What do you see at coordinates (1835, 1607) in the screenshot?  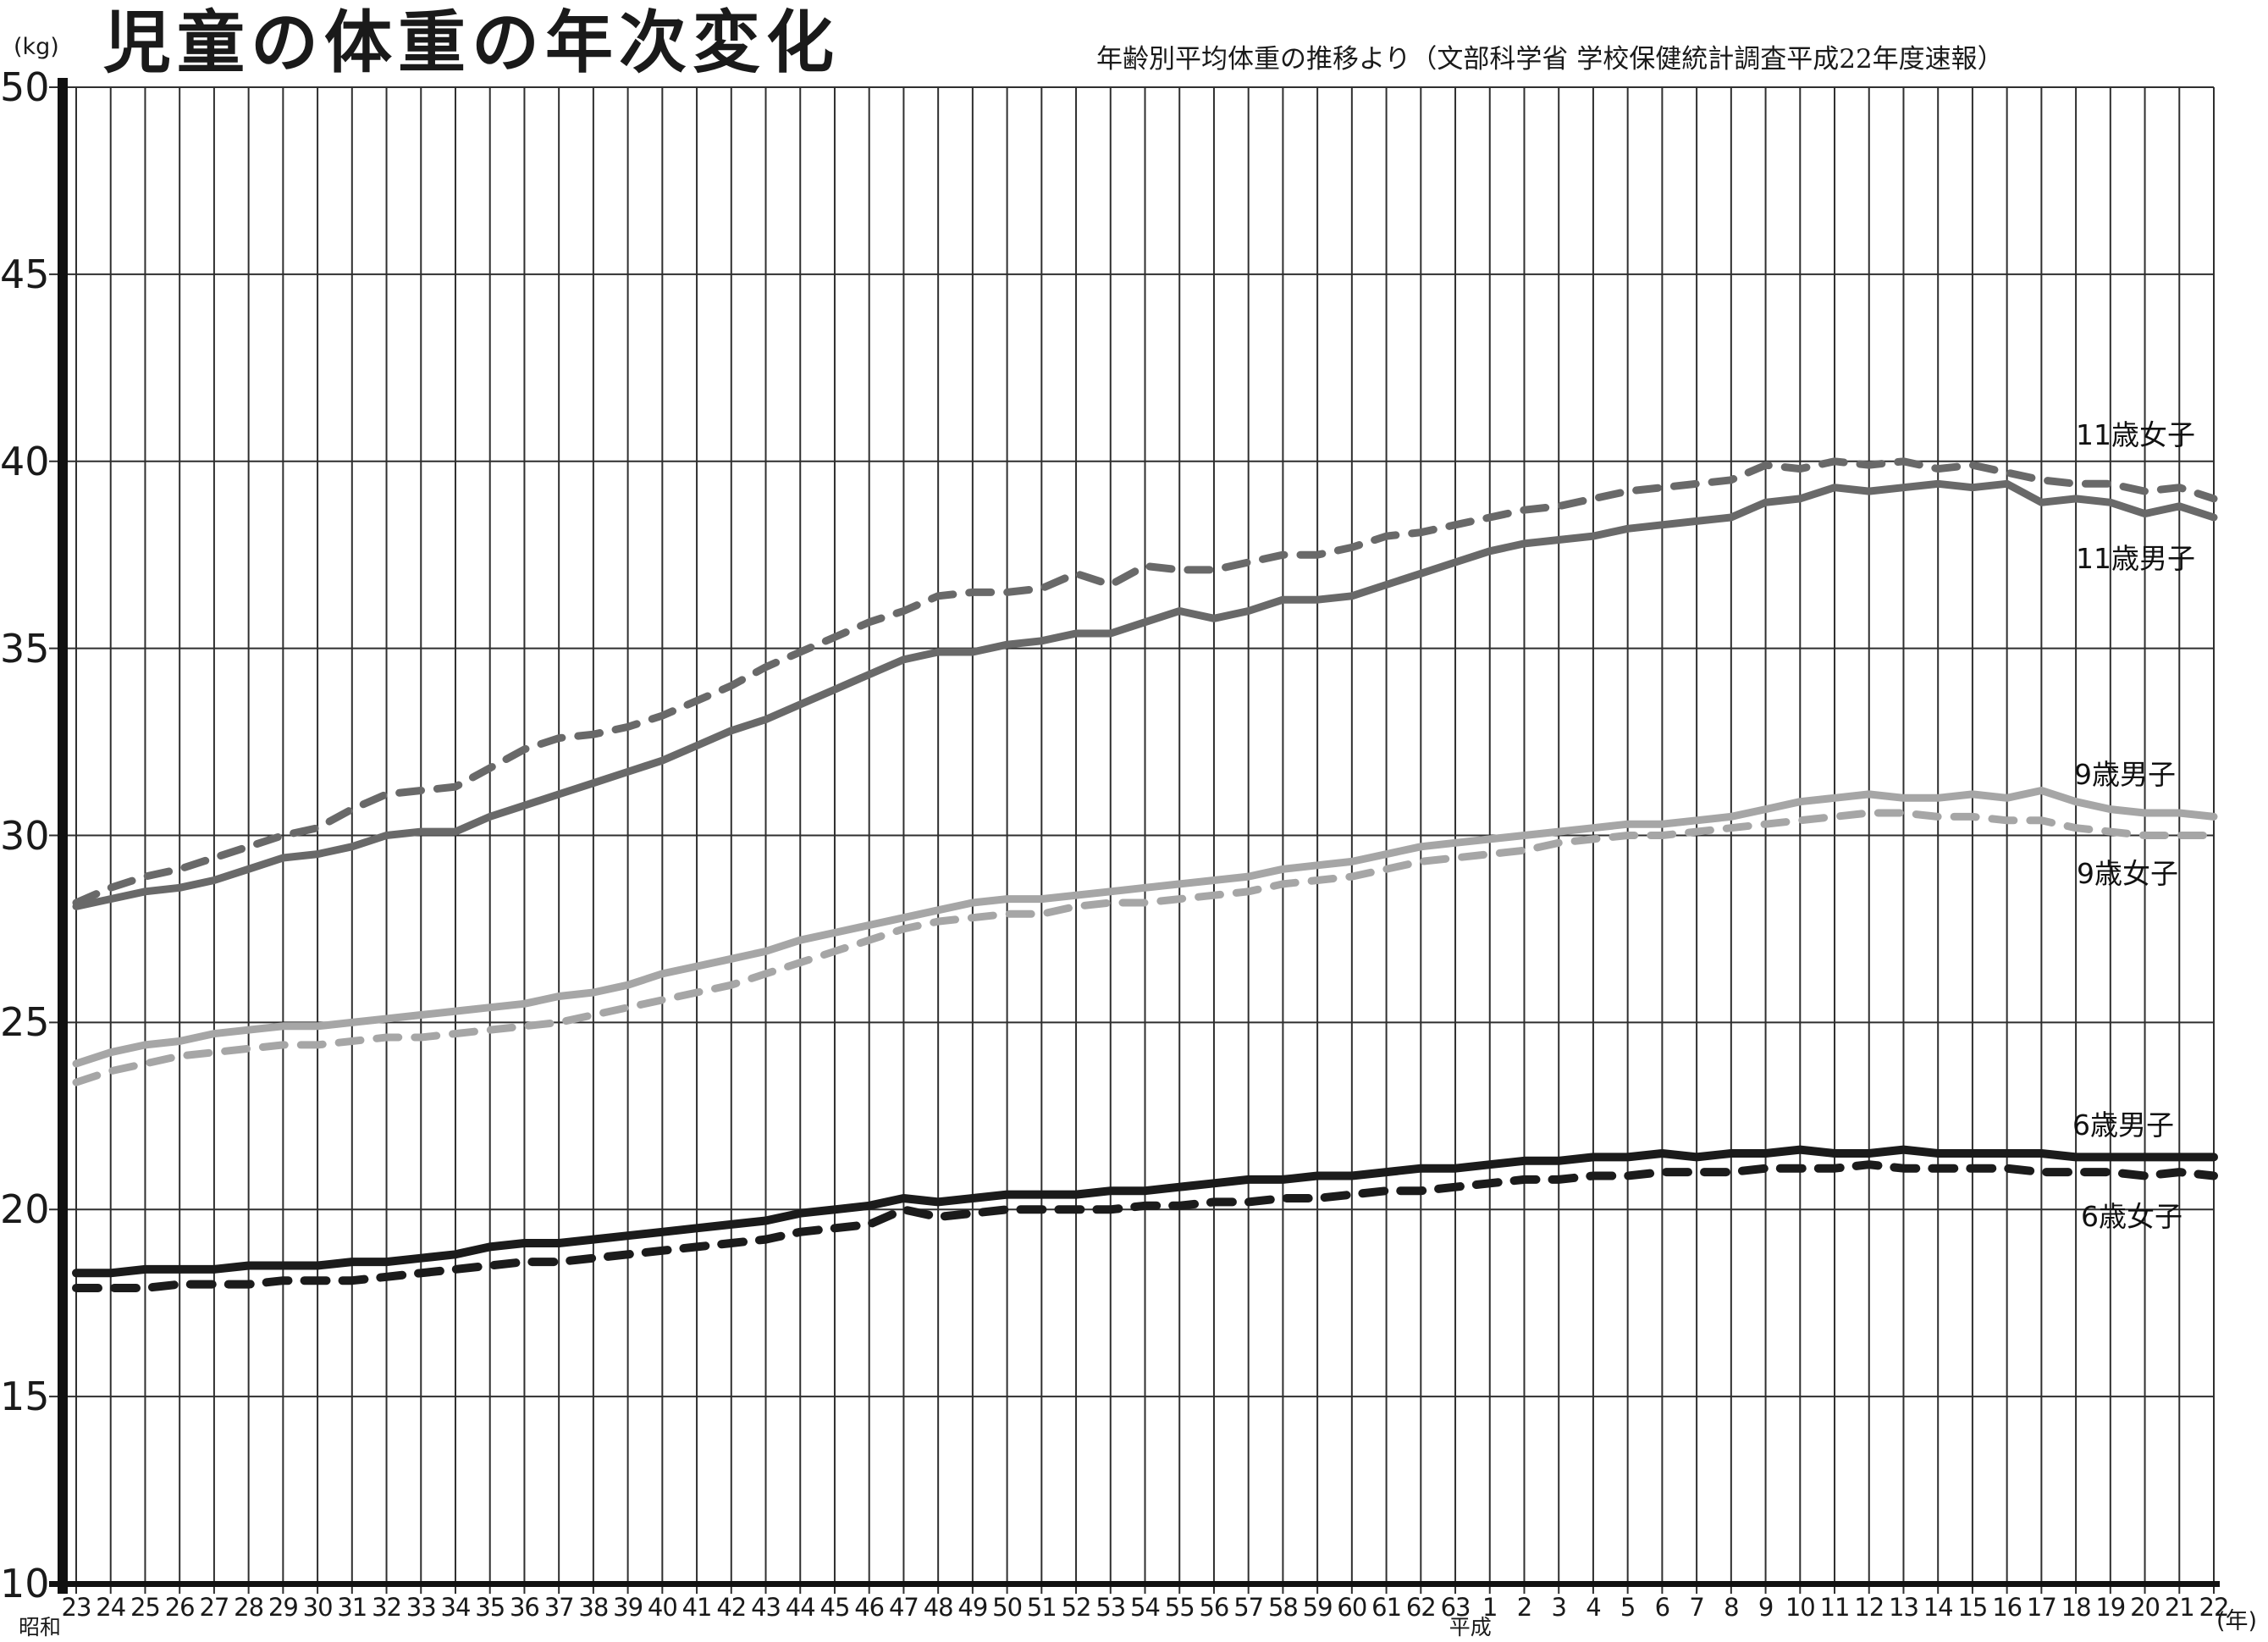 I see `x-tick-label: 11` at bounding box center [1835, 1607].